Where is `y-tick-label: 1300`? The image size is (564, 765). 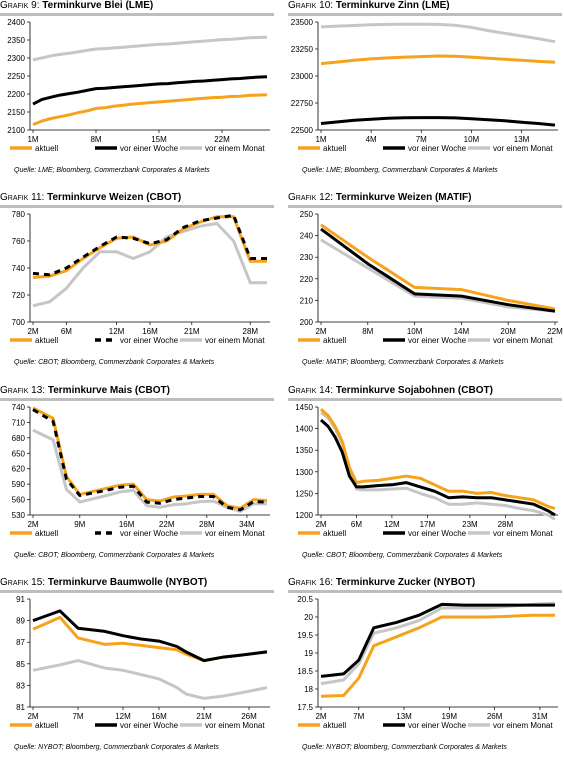
y-tick-label: 1300 is located at coordinates (304, 472).